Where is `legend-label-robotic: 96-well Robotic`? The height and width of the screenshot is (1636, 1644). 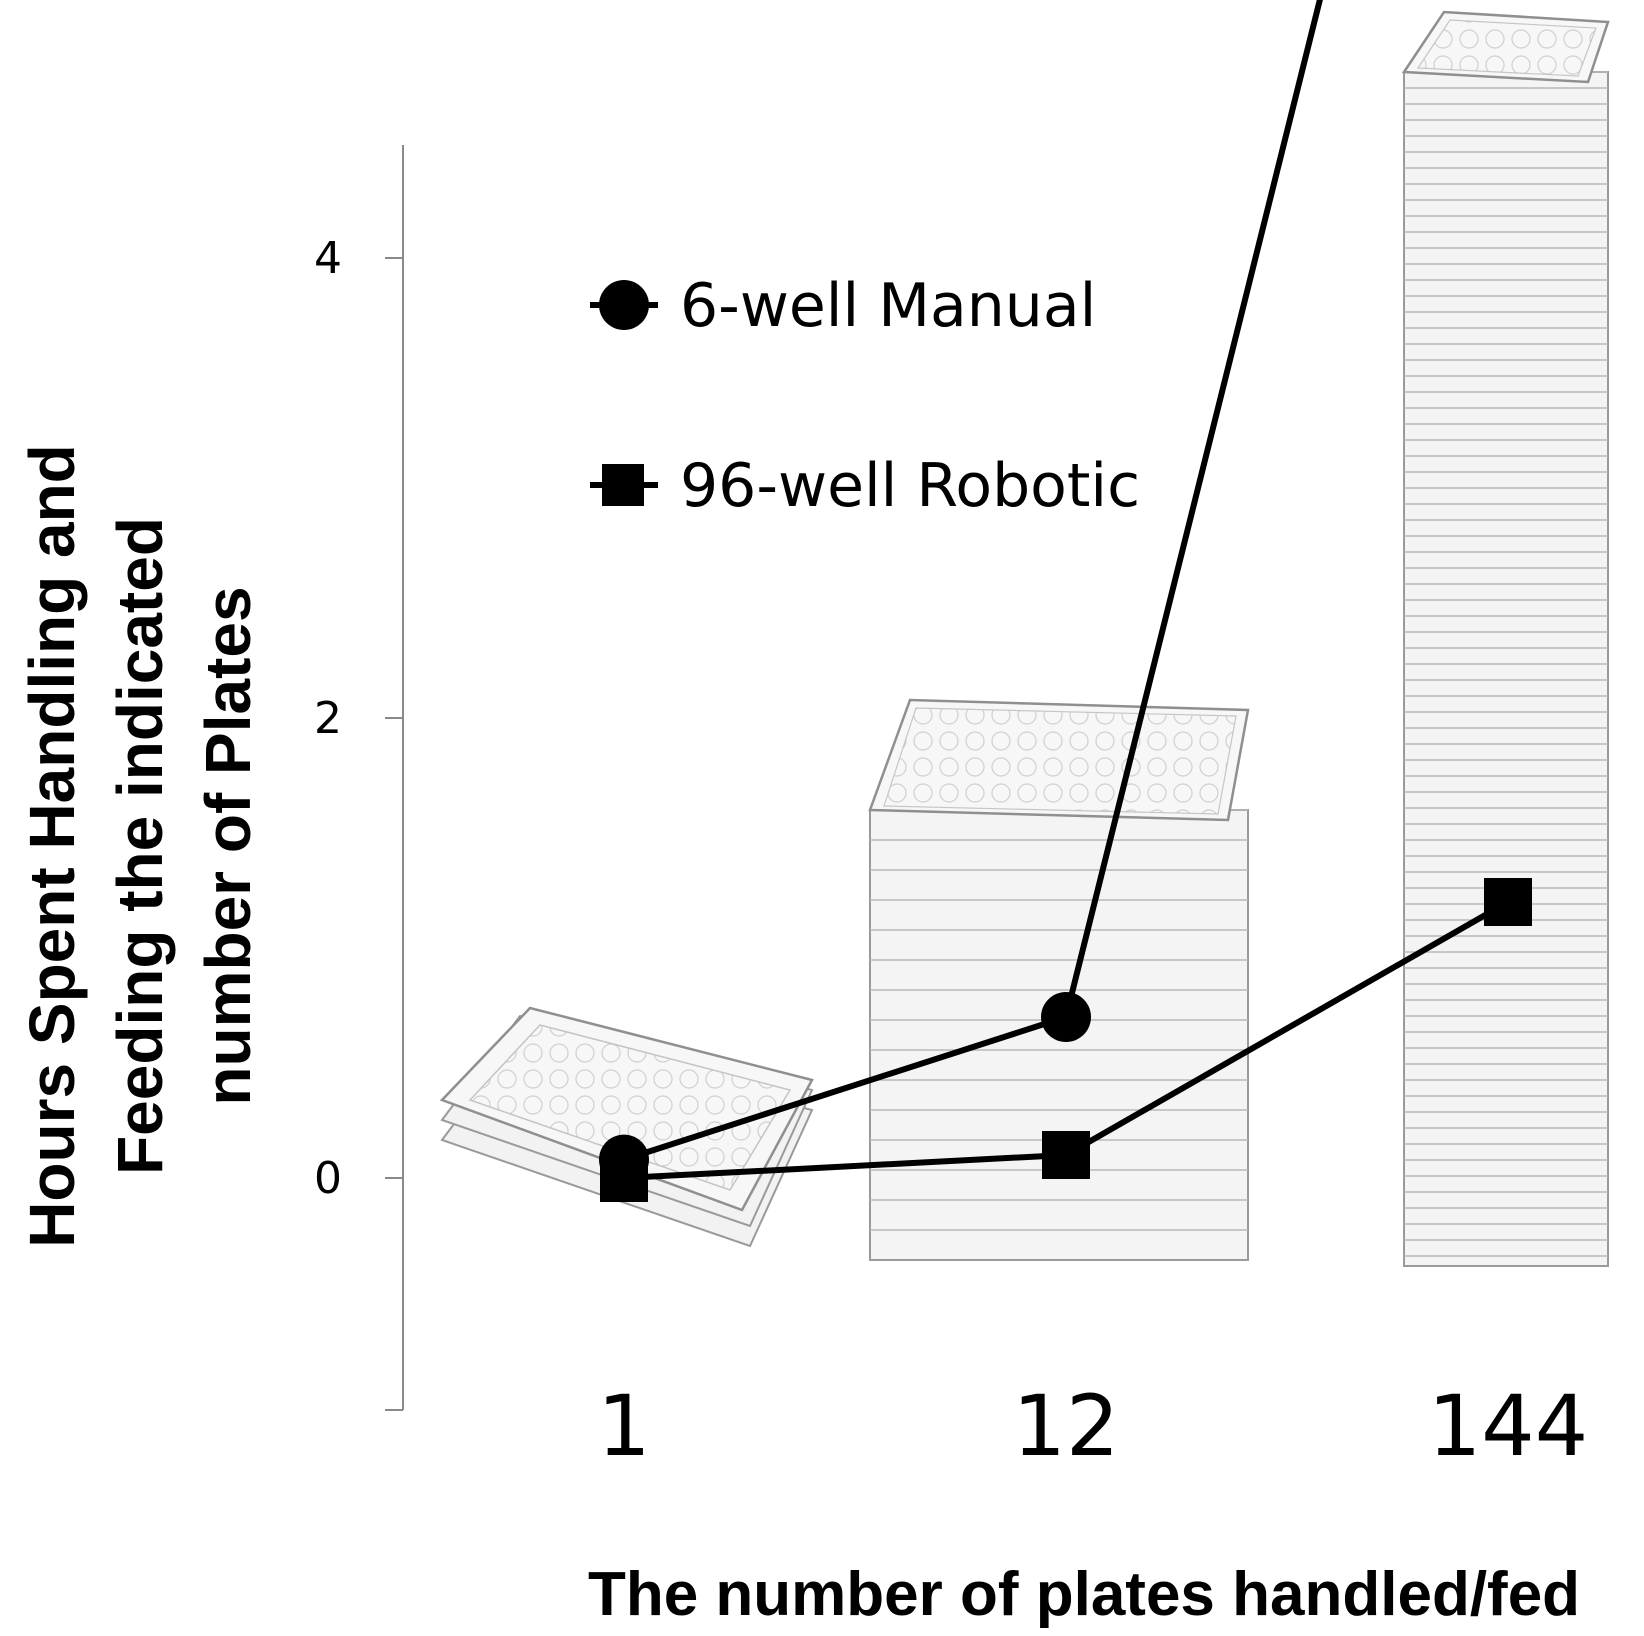 legend-label-robotic: 96-well Robotic is located at coordinates (910, 486).